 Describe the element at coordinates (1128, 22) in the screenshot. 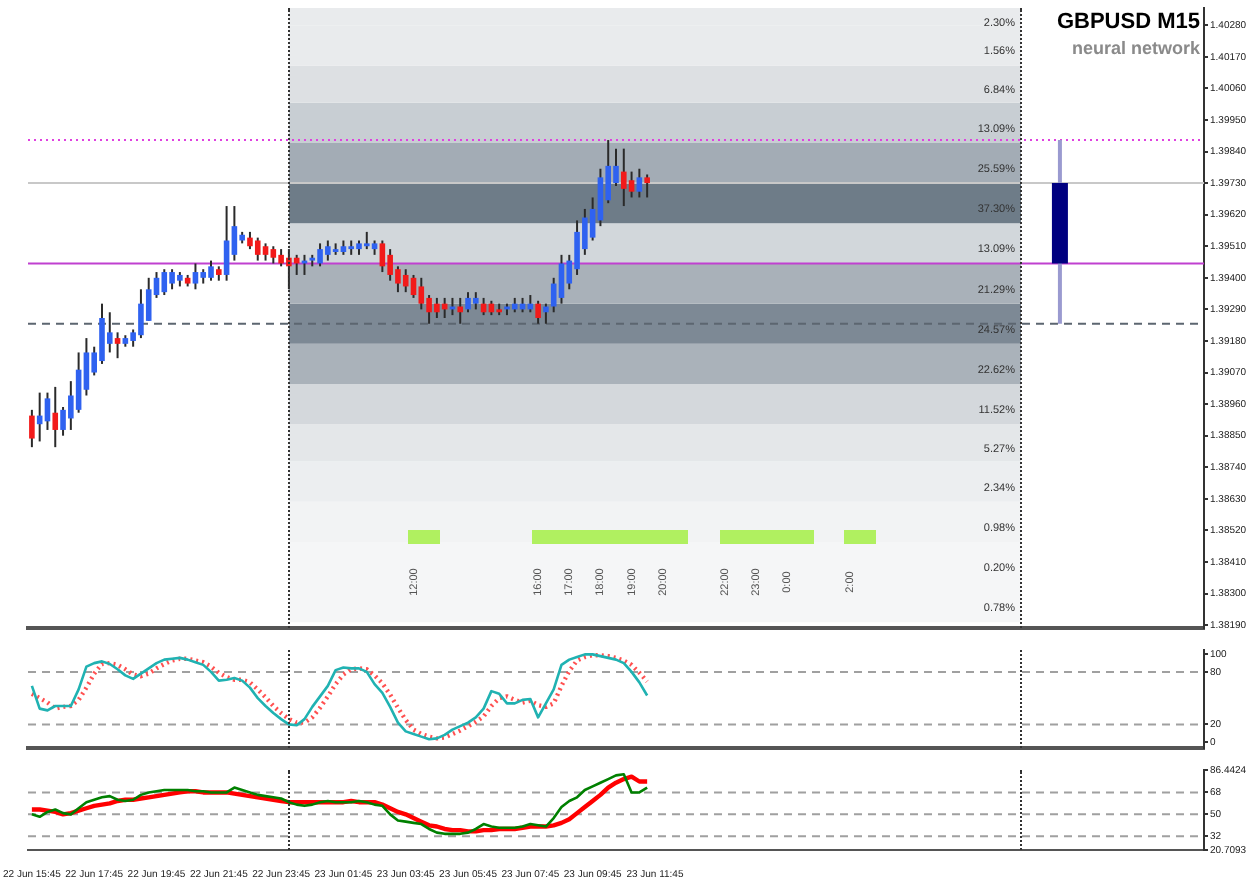

I see `chart-title: GBPUSD M15` at that location.